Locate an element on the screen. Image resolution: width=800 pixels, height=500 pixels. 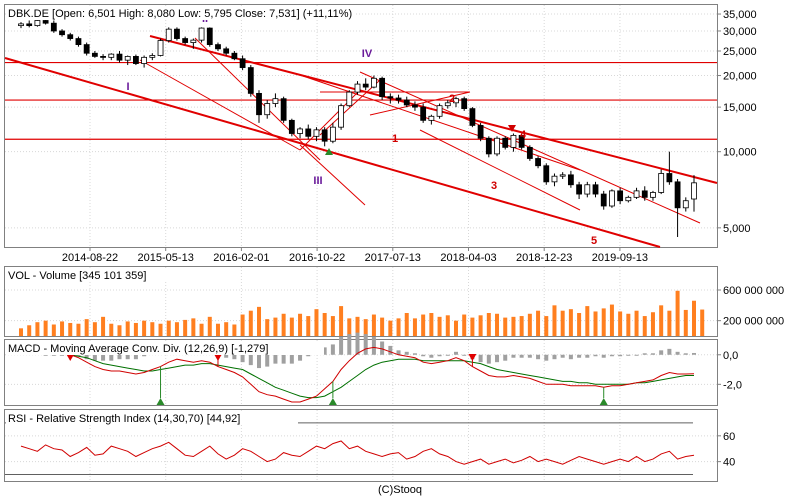
volume-axis-label: 600 000 000 is located at coordinates (753, 291).